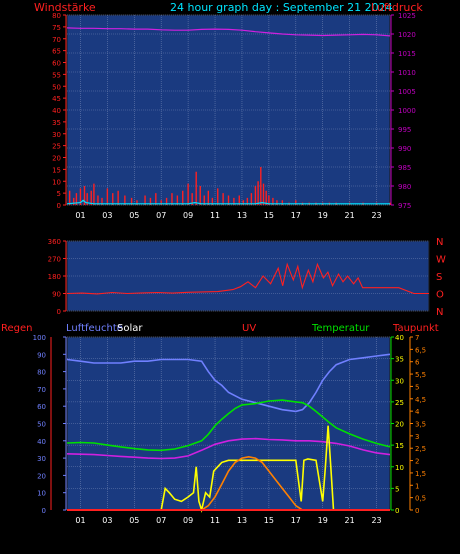 This screenshot has height=554, width=460. Describe the element at coordinates (56, 123) in the screenshot. I see `y-tick-label: 35` at that location.